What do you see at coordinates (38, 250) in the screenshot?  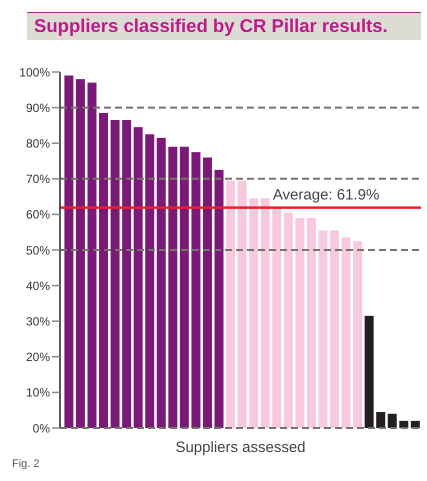 I see `y-tick-label: 50%` at bounding box center [38, 250].